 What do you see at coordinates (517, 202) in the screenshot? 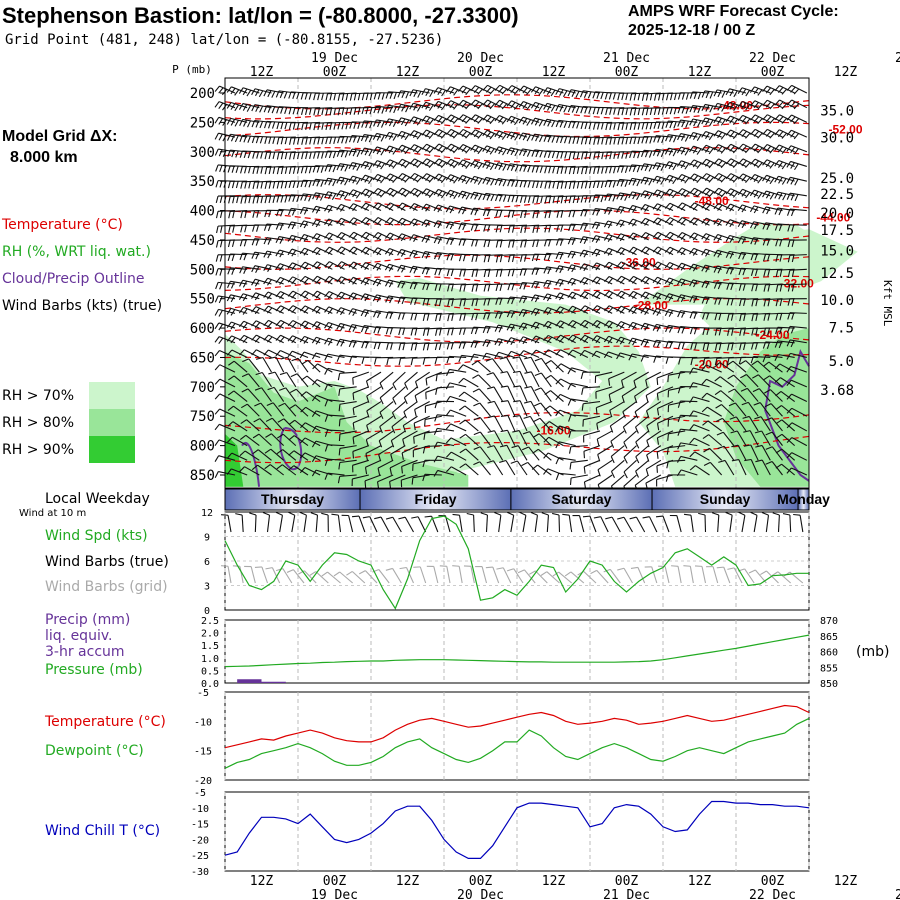
I see `isotherm-contour` at bounding box center [517, 202].